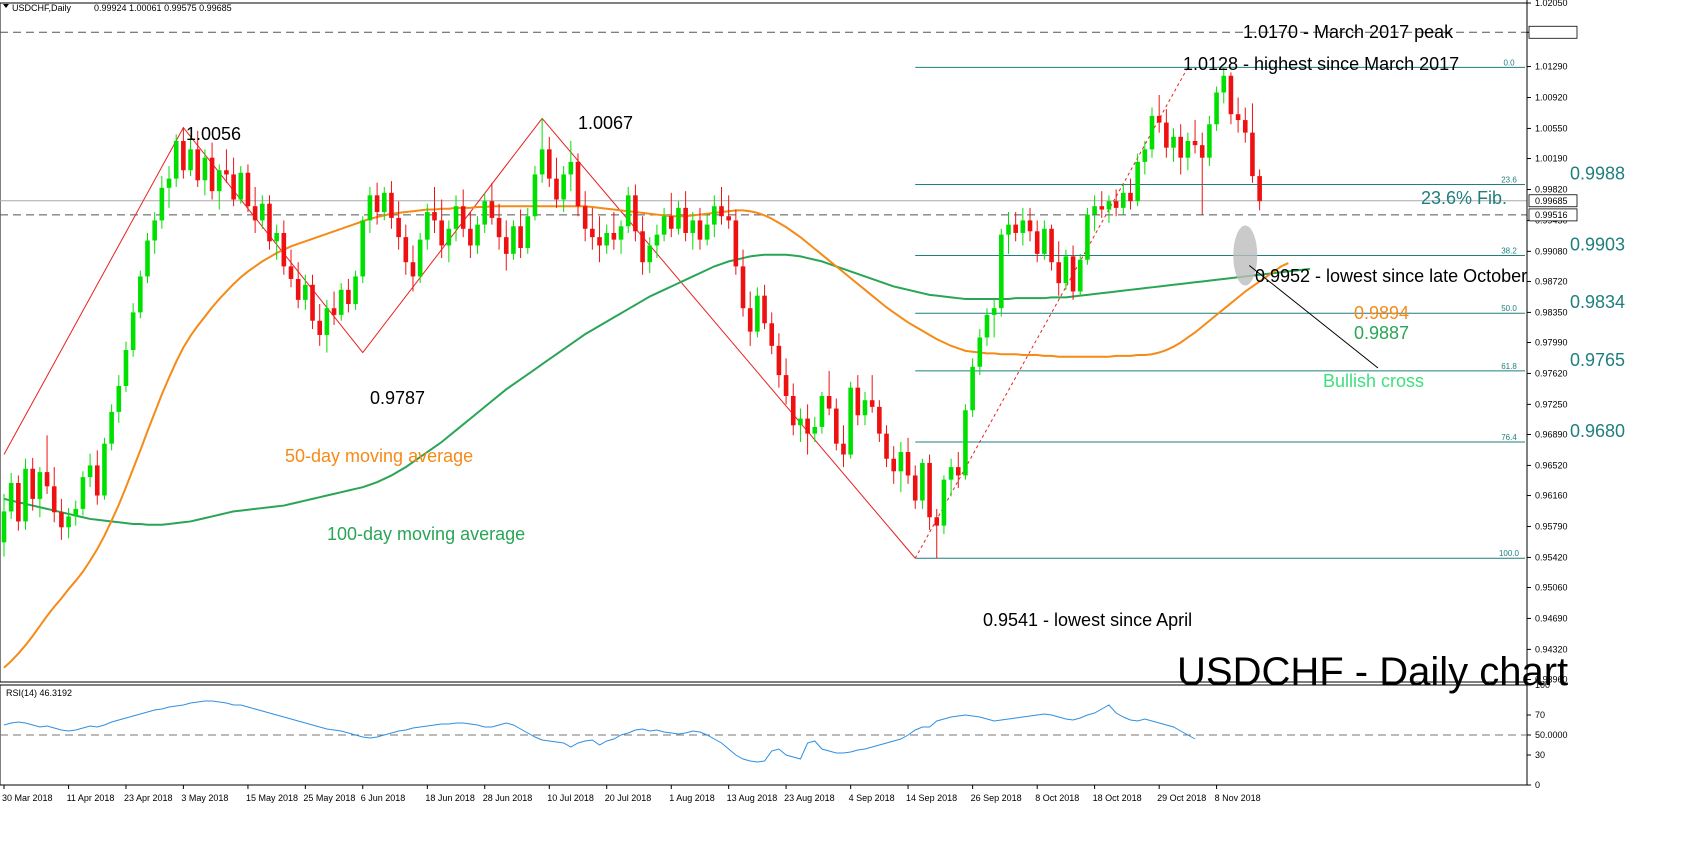 This screenshot has height=868, width=1695. What do you see at coordinates (605, 123) in the screenshot?
I see `annotation-july-peak: 1.0067` at bounding box center [605, 123].